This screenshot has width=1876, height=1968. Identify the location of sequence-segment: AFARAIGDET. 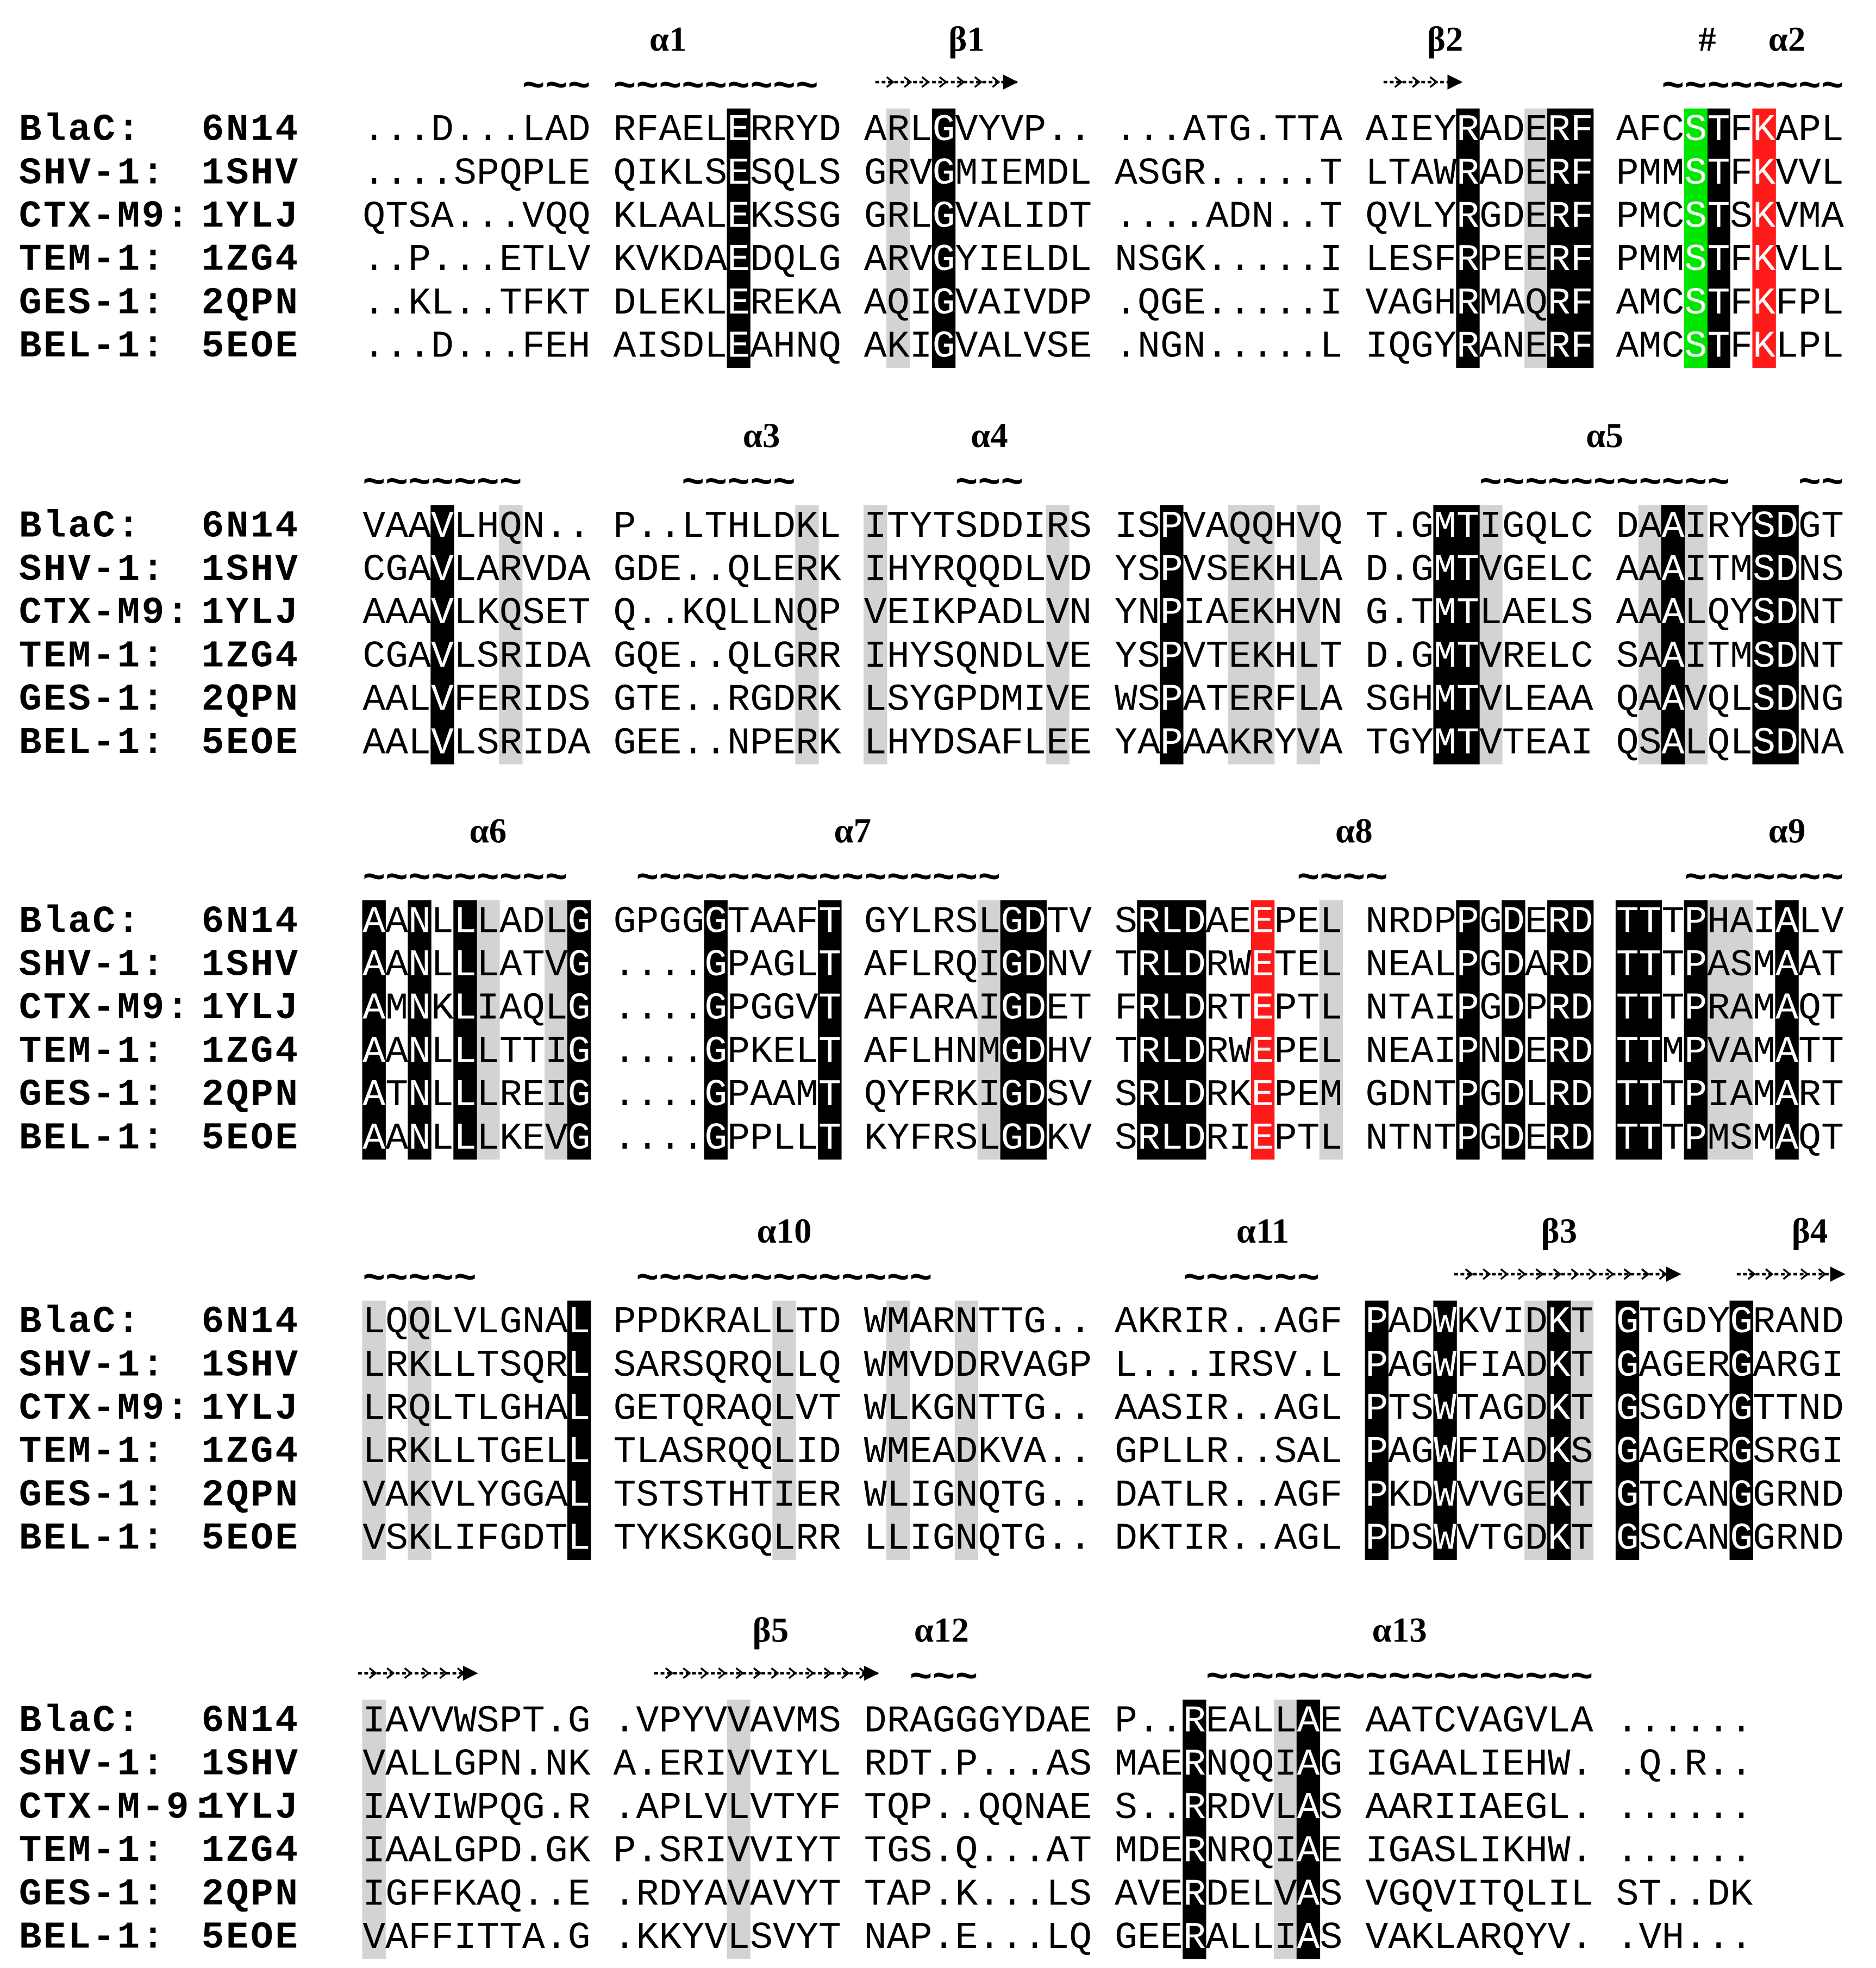
(978, 1009).